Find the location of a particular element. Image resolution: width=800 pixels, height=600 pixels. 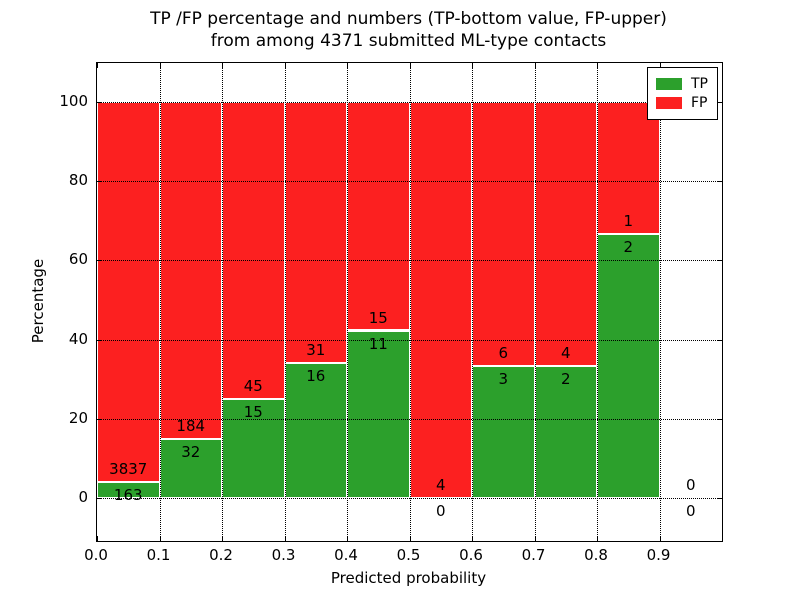

legend-item-fp: FP is located at coordinates (682, 103).